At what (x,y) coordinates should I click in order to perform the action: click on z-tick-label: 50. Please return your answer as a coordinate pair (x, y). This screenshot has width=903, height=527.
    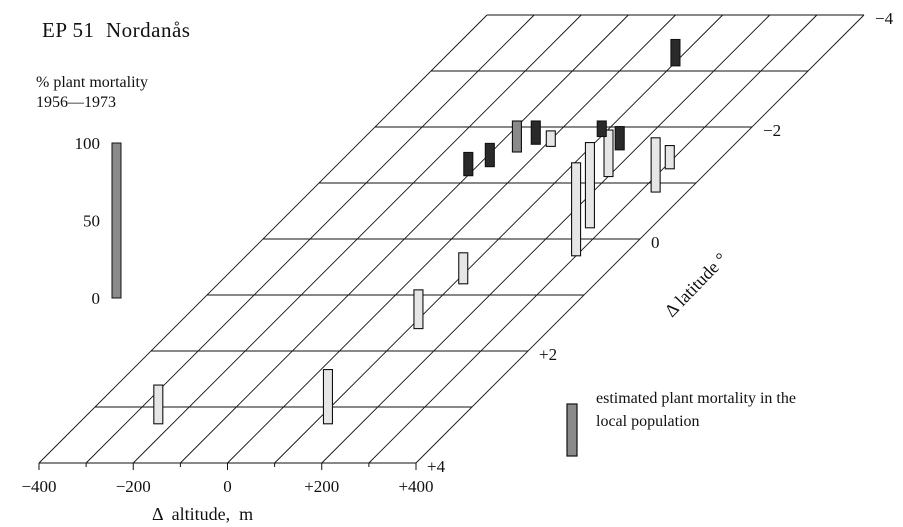
    Looking at the image, I should click on (91, 221).